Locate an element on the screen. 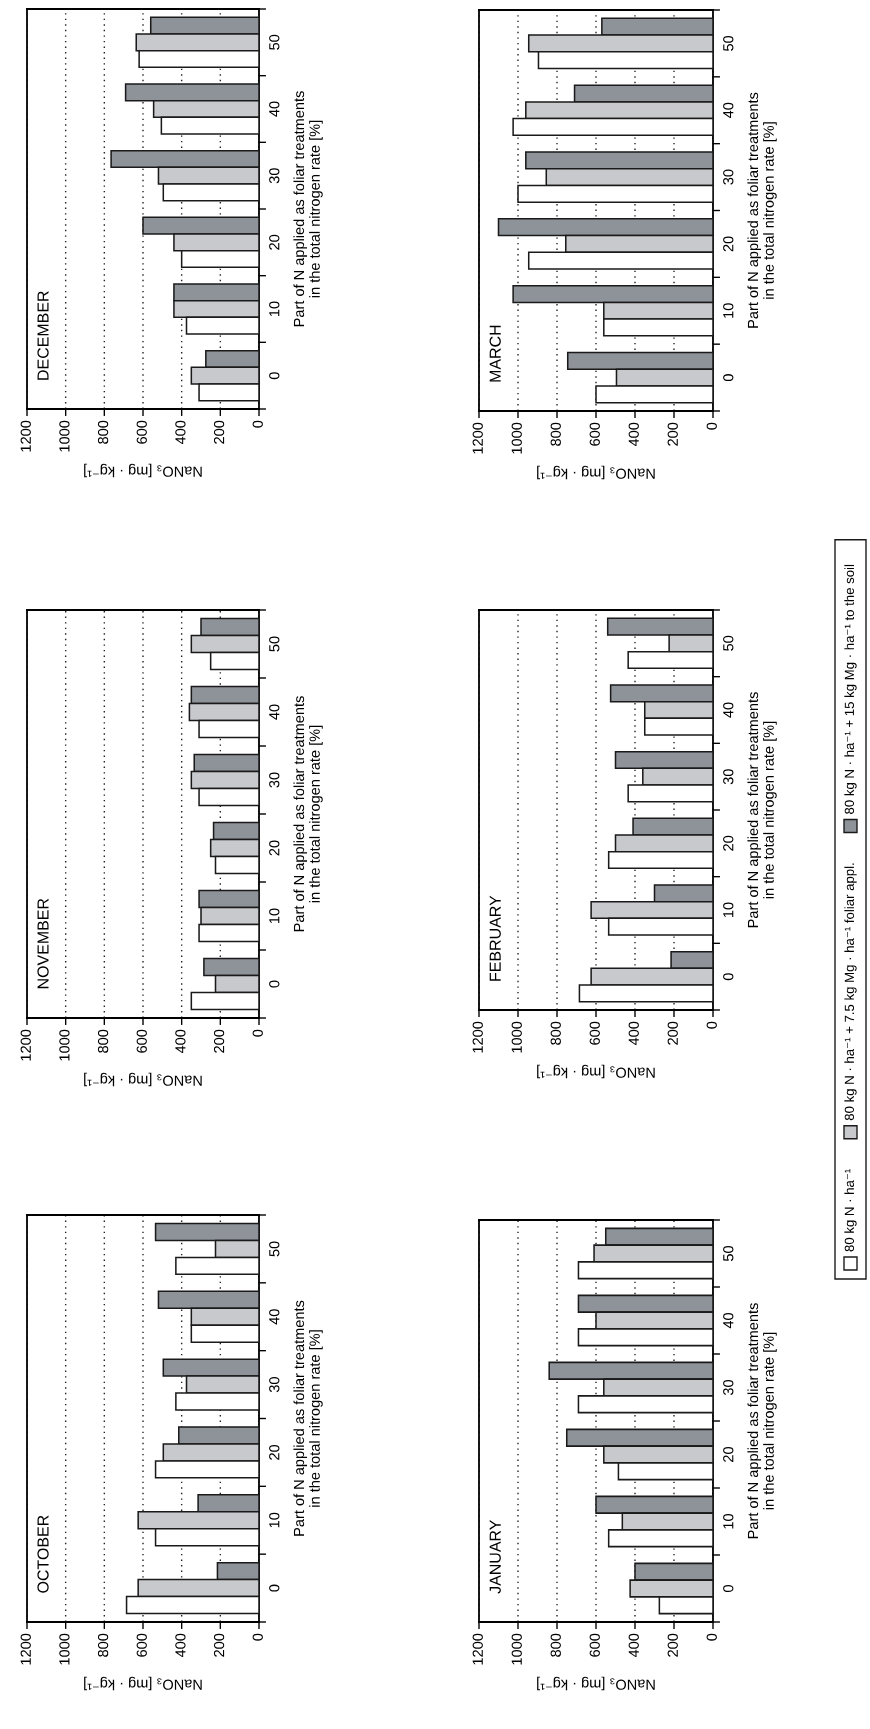  text: OCTOBER is located at coordinates (43, 1554).